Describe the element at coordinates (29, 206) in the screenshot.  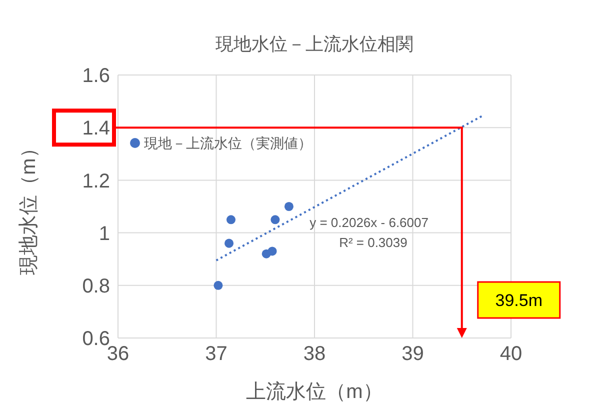
I see `y-axis-title: 現地水位（m）` at that location.